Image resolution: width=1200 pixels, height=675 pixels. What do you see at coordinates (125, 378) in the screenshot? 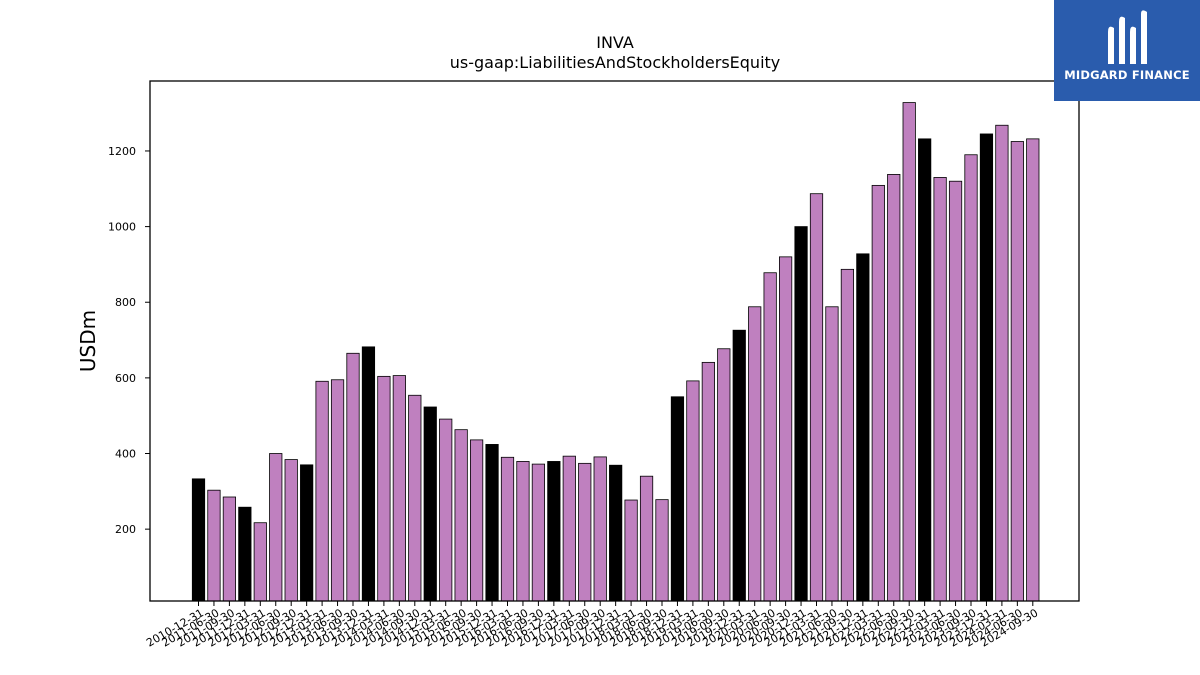
I see `y-tick-label: 600` at bounding box center [125, 378].